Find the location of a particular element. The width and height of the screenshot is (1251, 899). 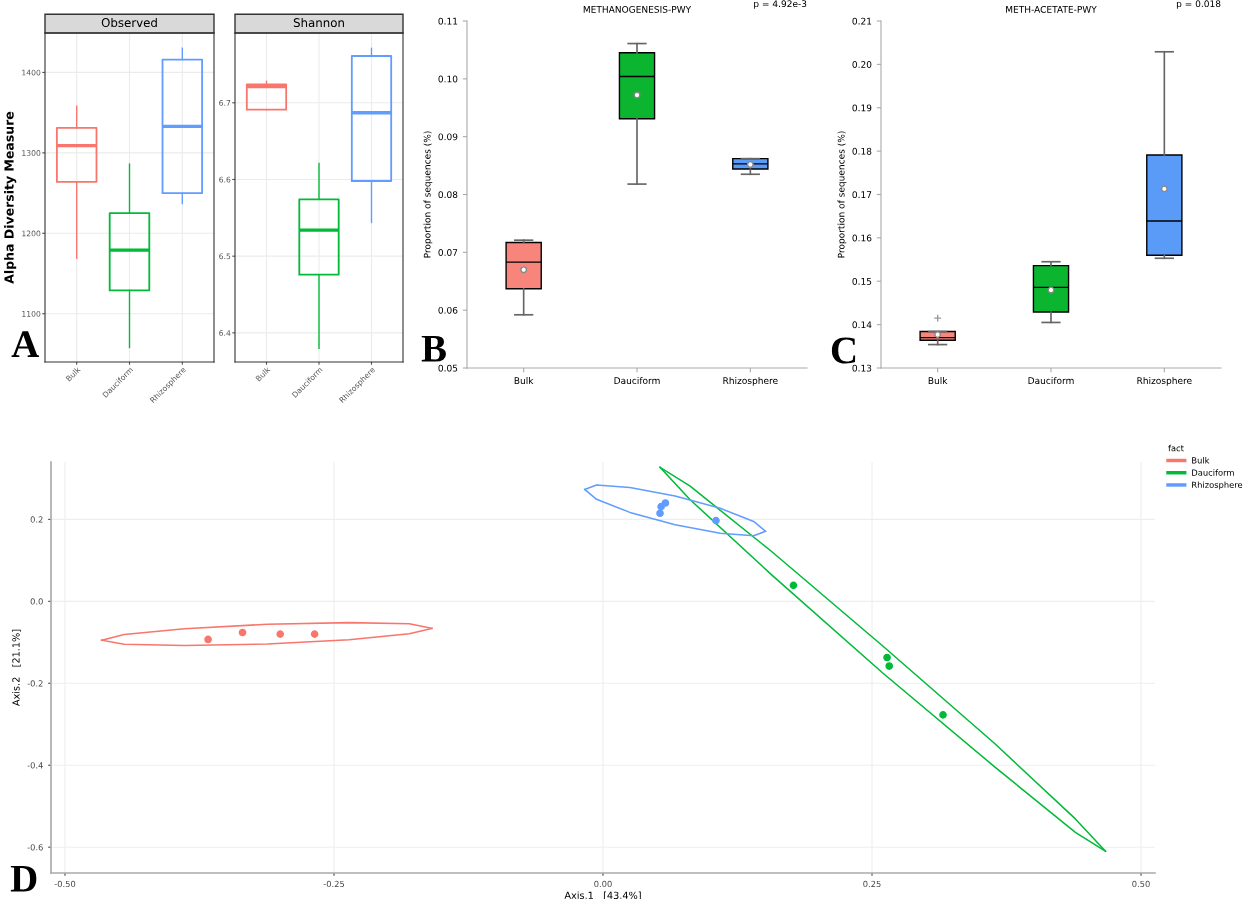

text: D is located at coordinates (23, 878).